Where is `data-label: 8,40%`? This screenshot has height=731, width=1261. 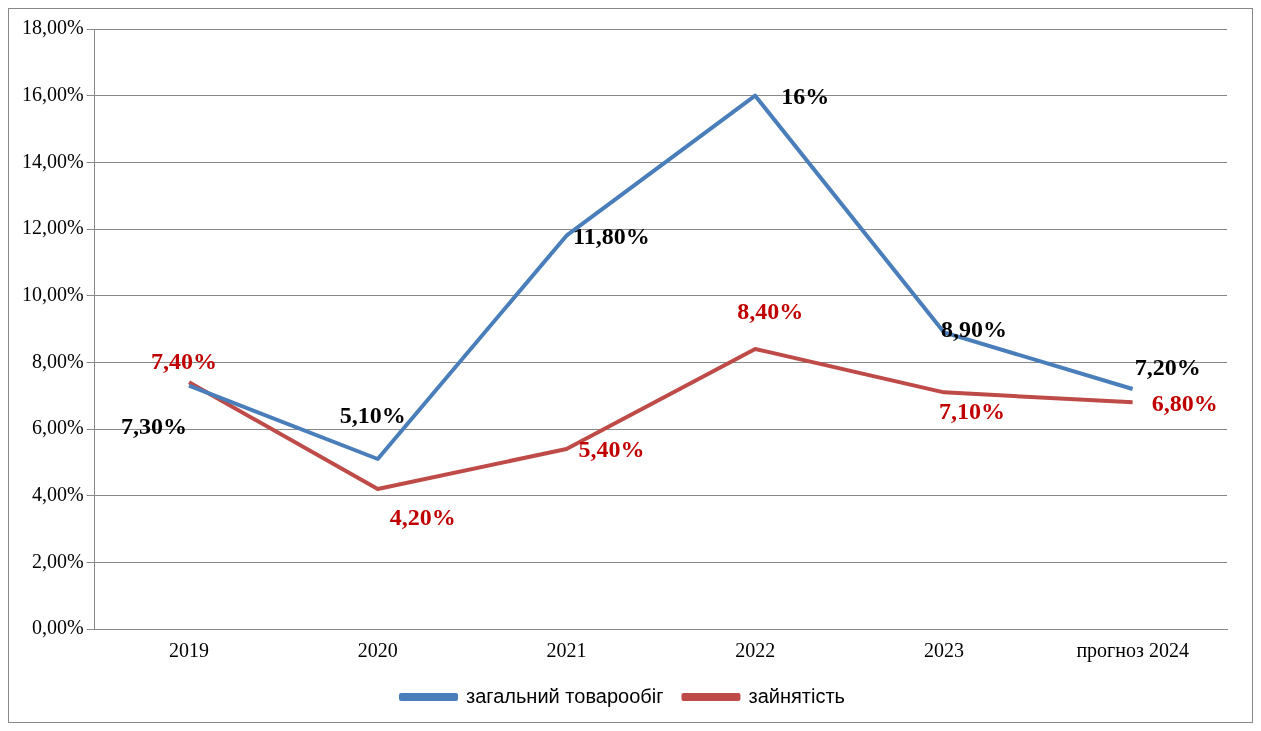 data-label: 8,40% is located at coordinates (770, 311).